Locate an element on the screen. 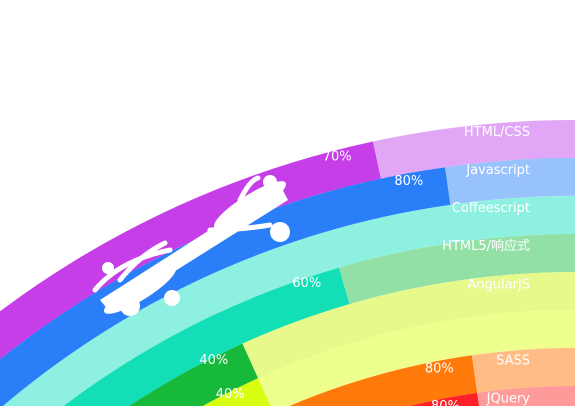 The height and width of the screenshot is (406, 575). skill-label: SASS is located at coordinates (513, 360).